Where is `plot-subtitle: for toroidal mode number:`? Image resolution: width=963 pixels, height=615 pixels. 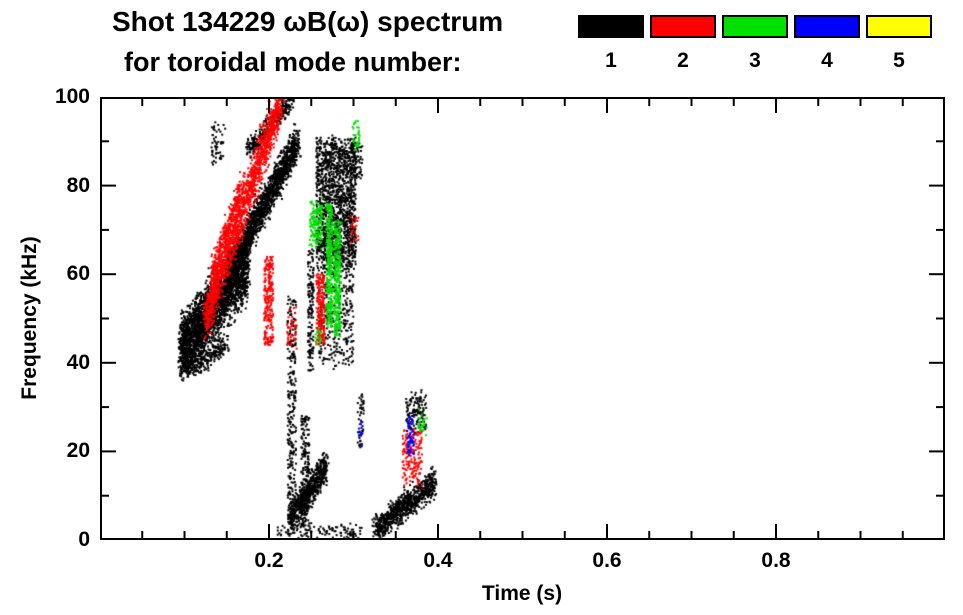 plot-subtitle: for toroidal mode number: is located at coordinates (293, 62).